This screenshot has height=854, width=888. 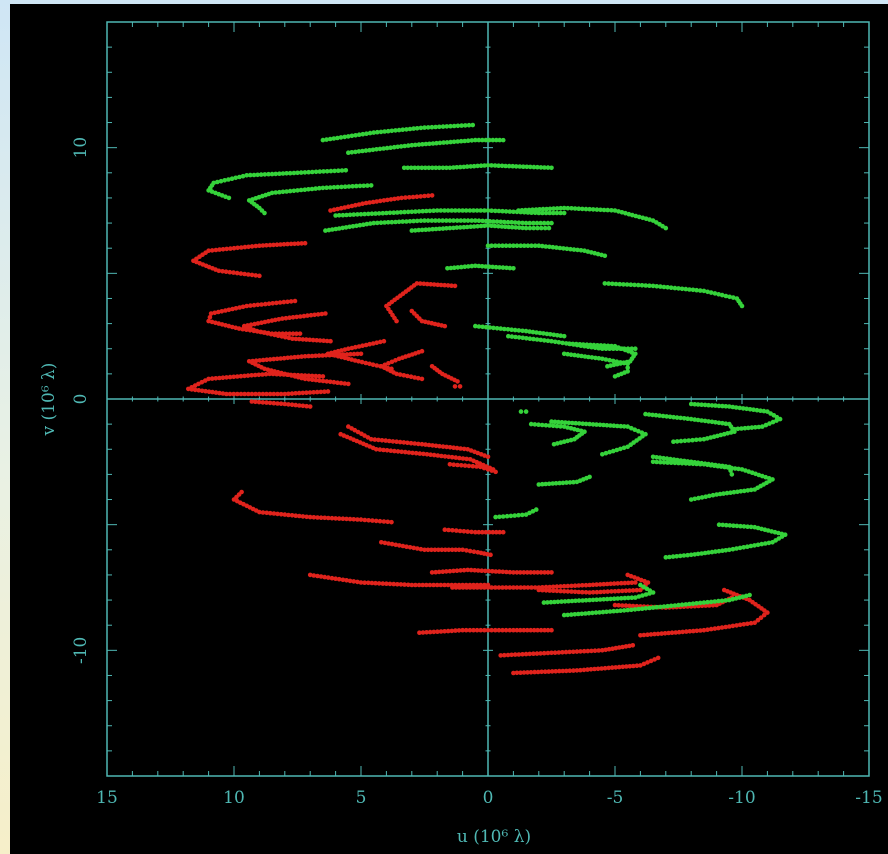 I want to click on uv-track-g13, so click(x=520, y=331).